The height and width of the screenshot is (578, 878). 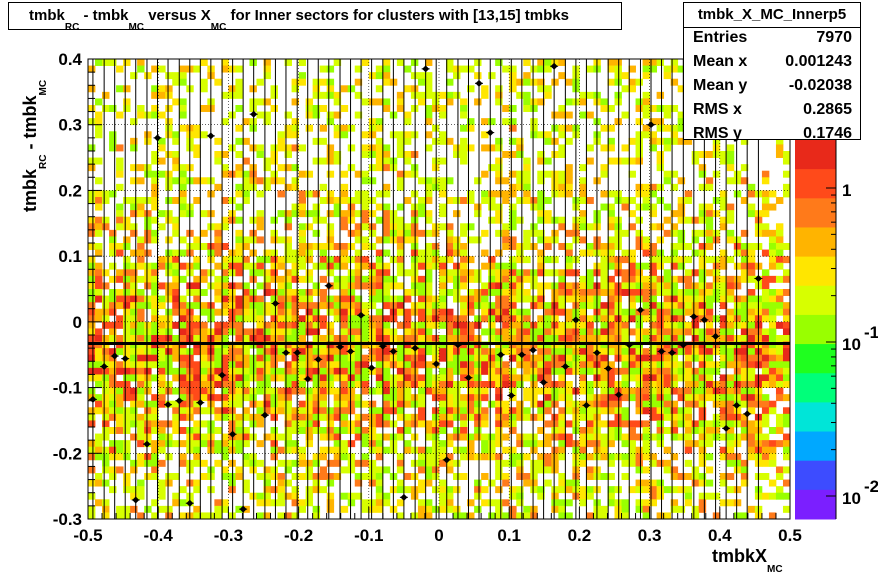 I want to click on color-scale-swatch, so click(x=815, y=329).